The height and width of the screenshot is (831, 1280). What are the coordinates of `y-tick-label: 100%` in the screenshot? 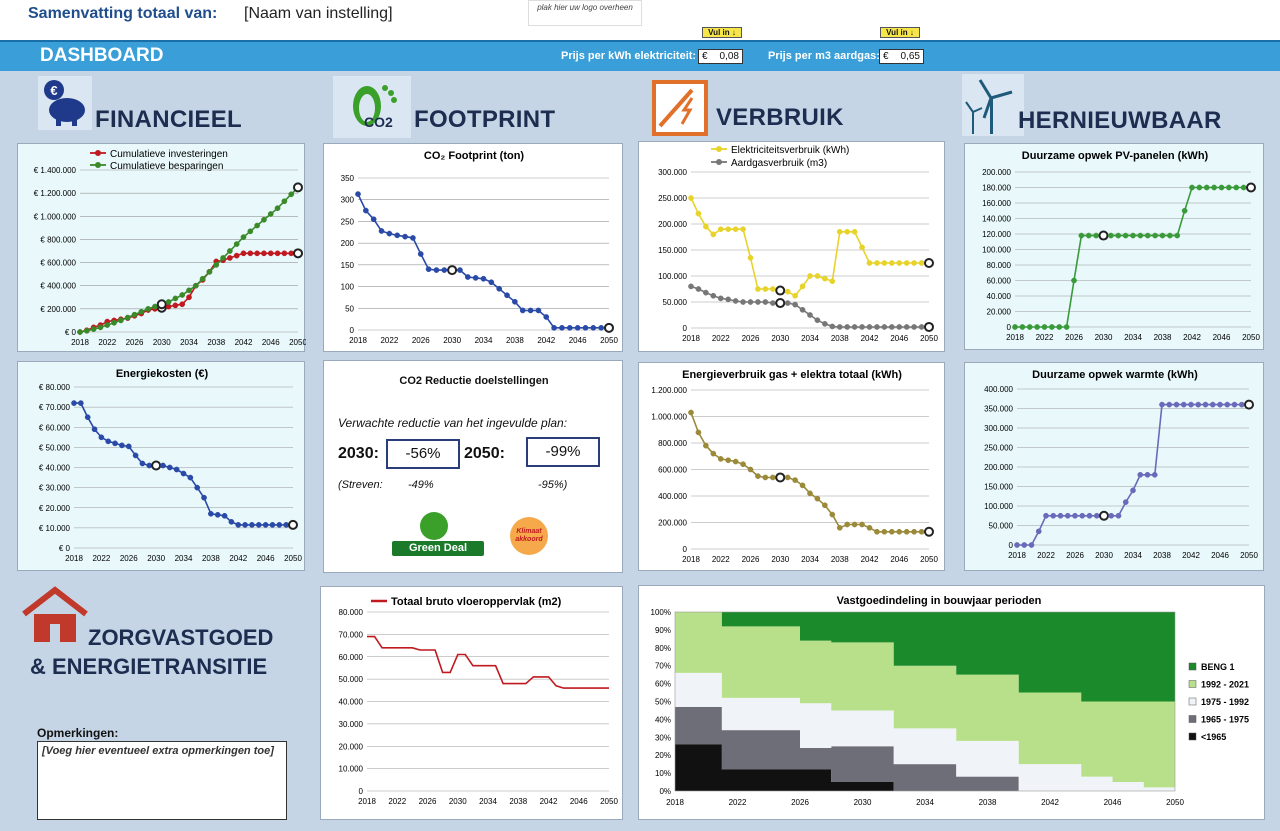 It's located at (661, 612).